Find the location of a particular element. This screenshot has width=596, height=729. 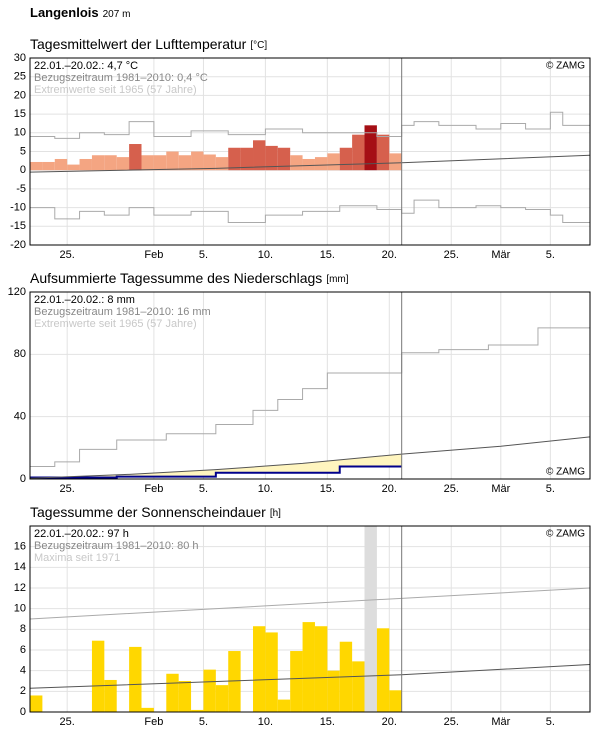

info-text: Maxima seit 1971 is located at coordinates (77, 558).